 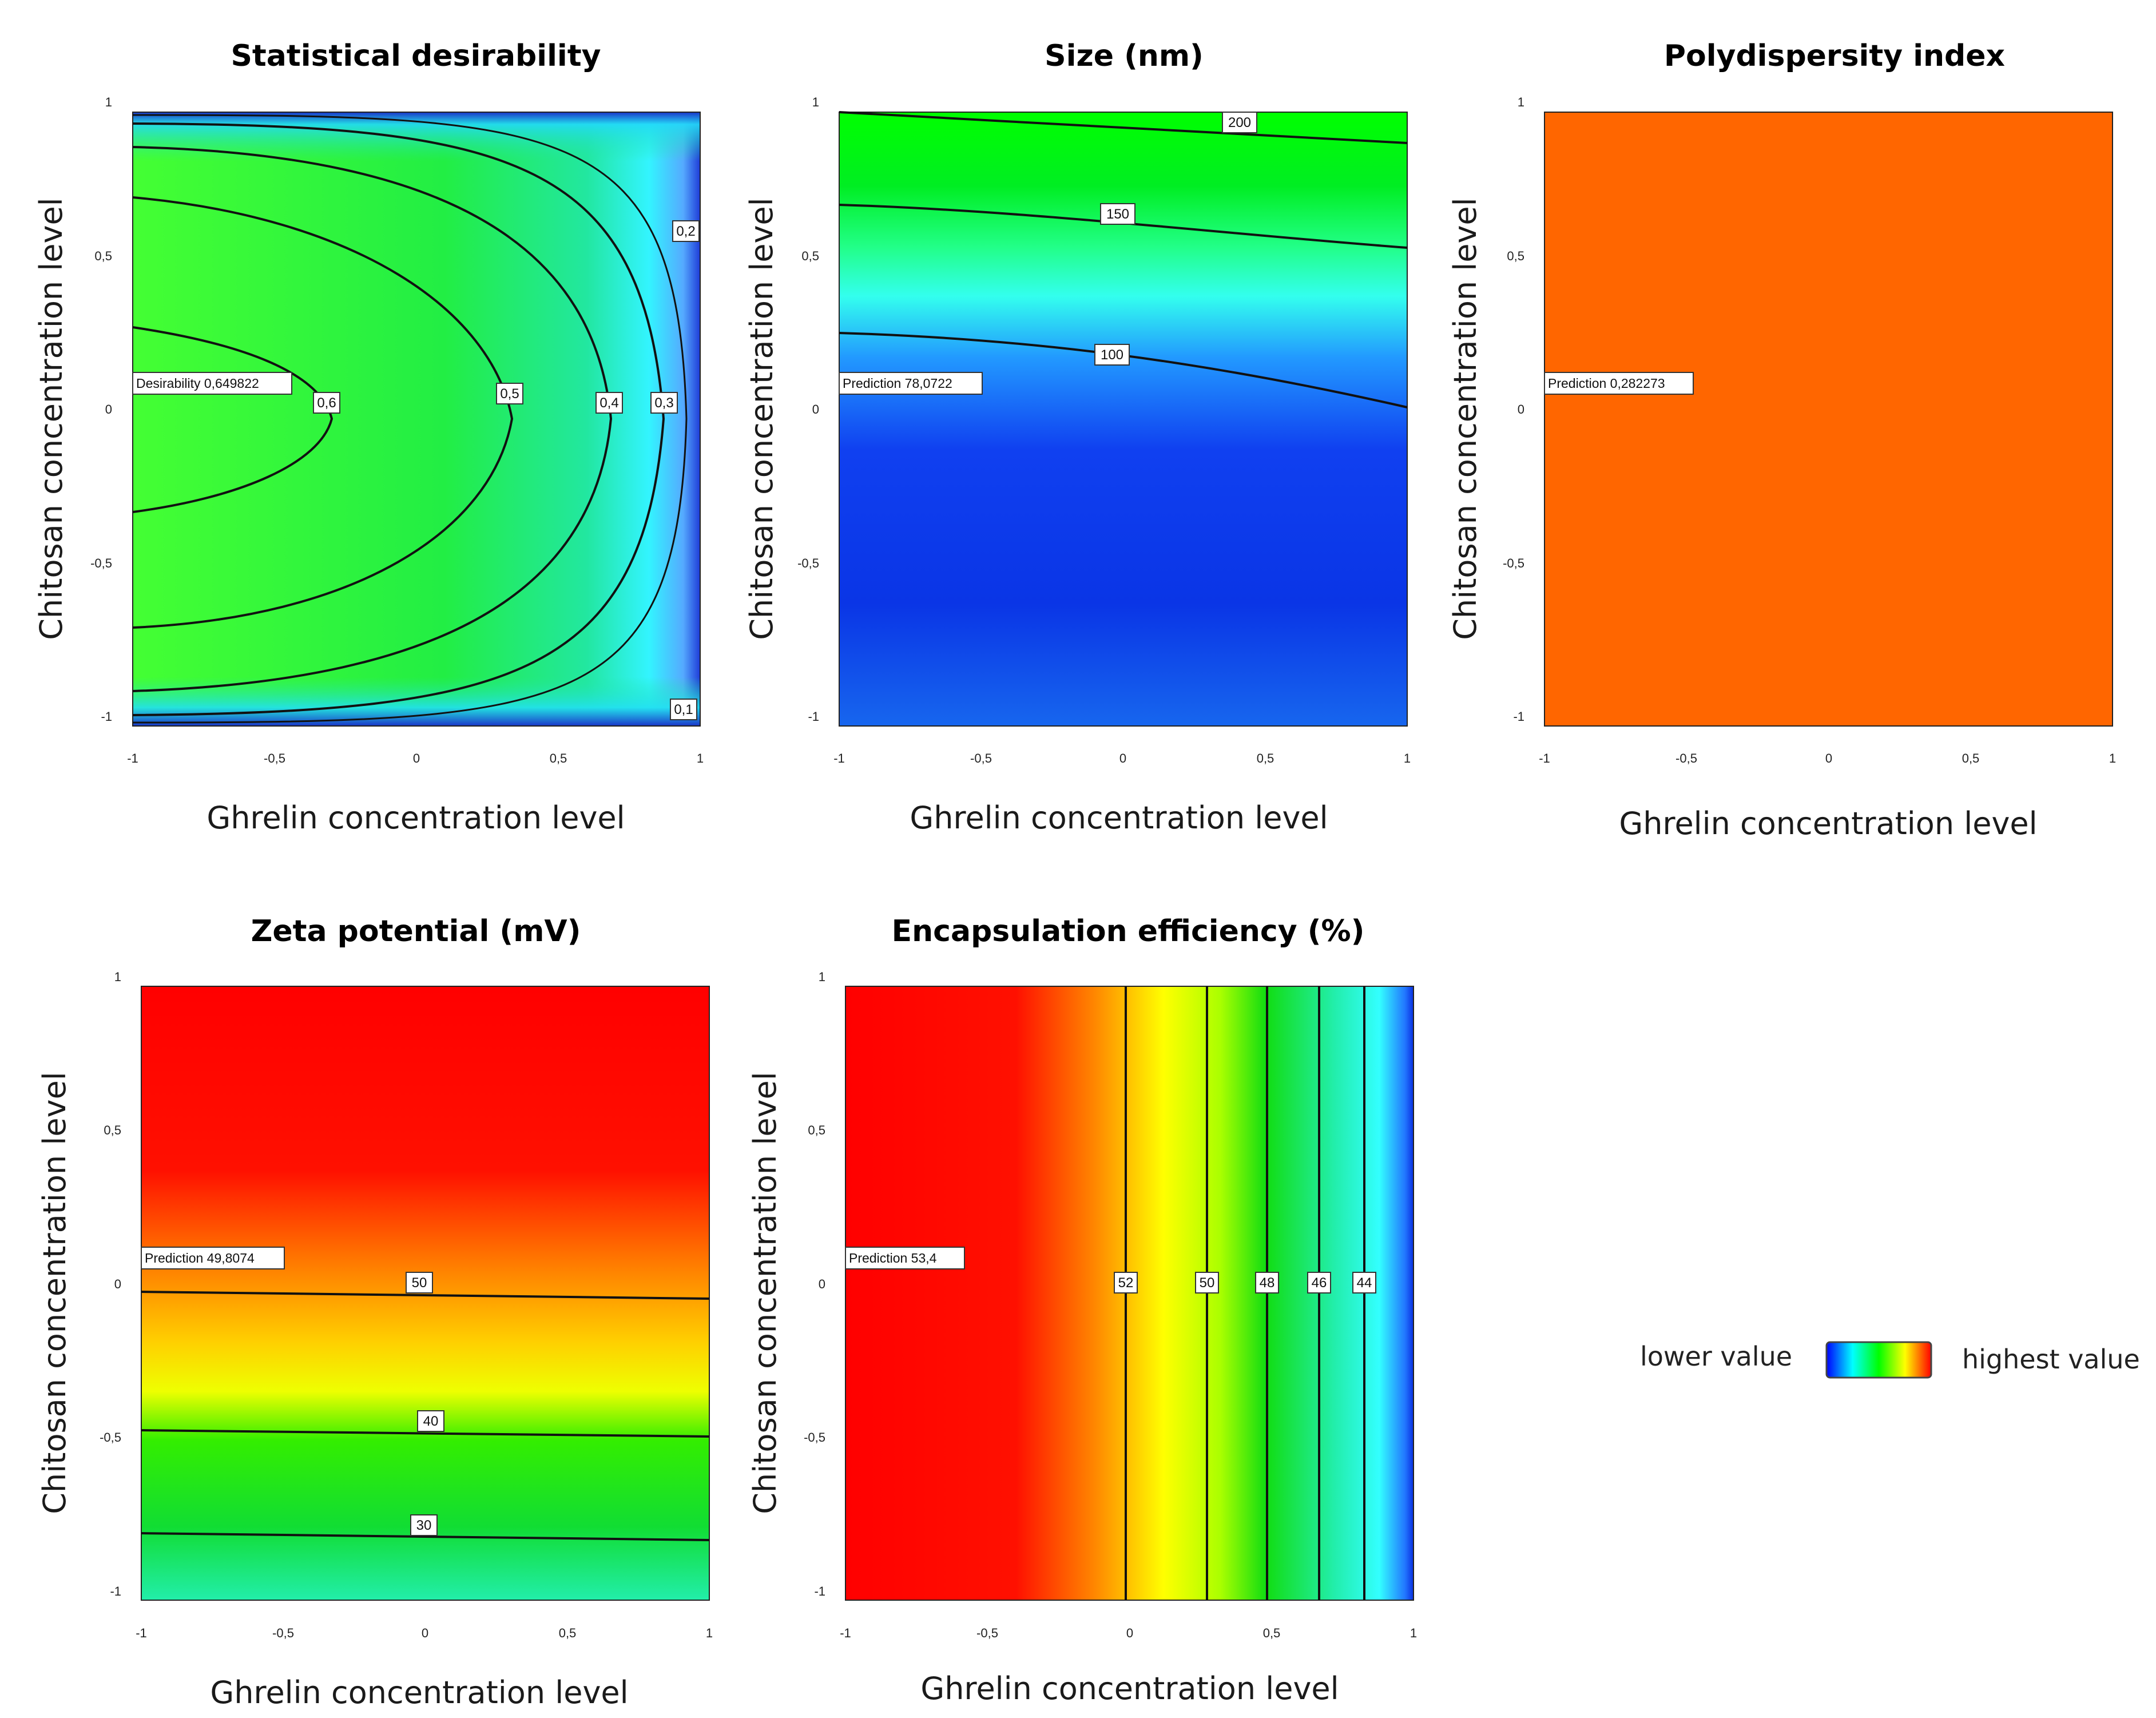 I want to click on prediction-label: Prediction 49,8074, so click(x=200, y=1258).